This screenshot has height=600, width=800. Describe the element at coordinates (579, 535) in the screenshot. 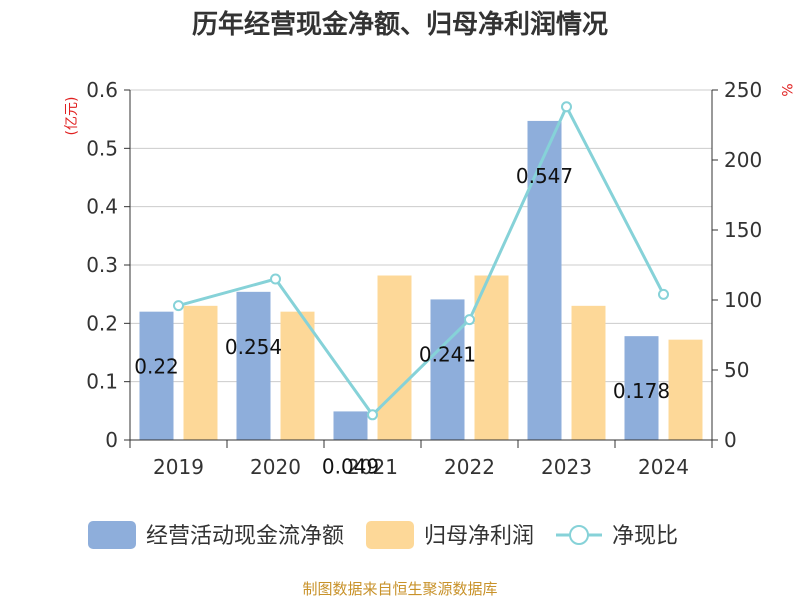

I see `legend-marker` at that location.